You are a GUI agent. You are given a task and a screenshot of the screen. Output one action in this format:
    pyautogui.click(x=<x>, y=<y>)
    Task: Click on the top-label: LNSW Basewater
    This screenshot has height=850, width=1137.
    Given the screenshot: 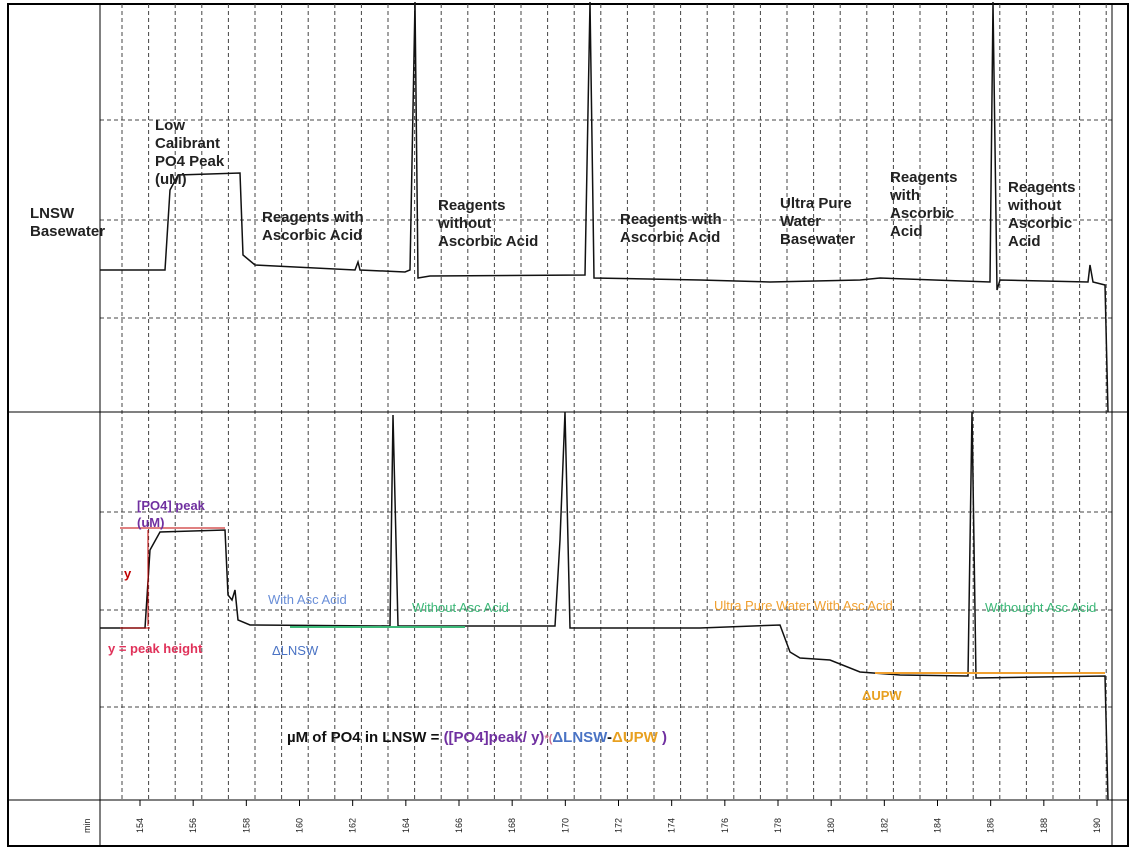 What is the action you would take?
    pyautogui.click(x=67, y=222)
    